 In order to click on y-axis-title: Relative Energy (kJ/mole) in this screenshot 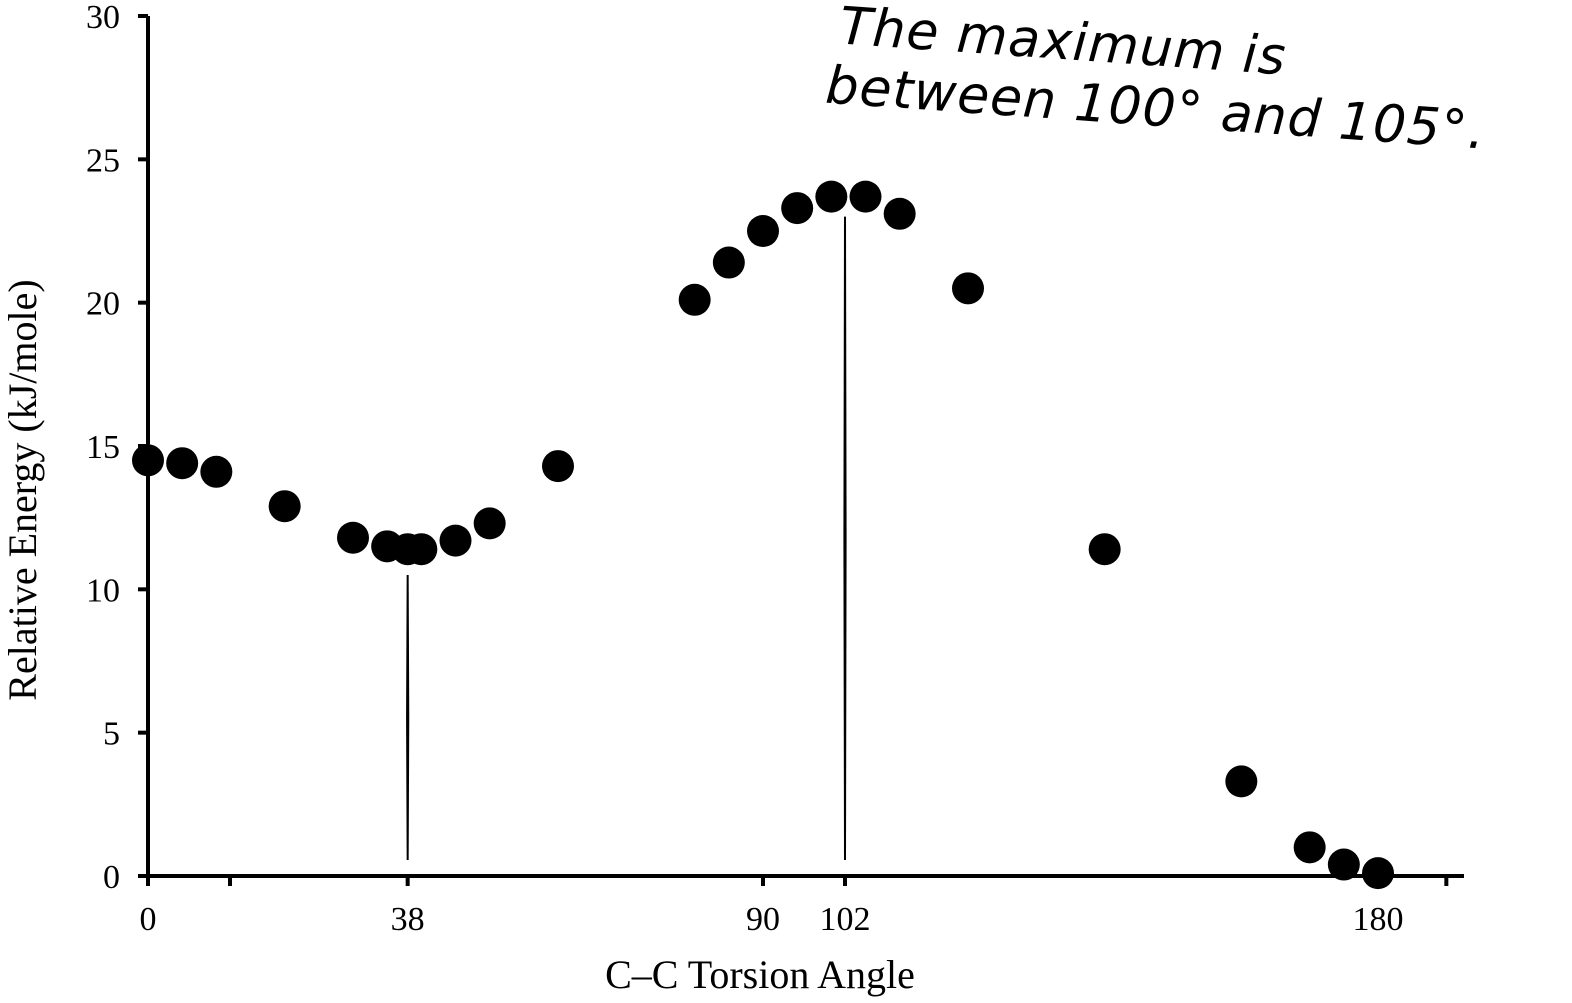, I will do `click(22, 489)`.